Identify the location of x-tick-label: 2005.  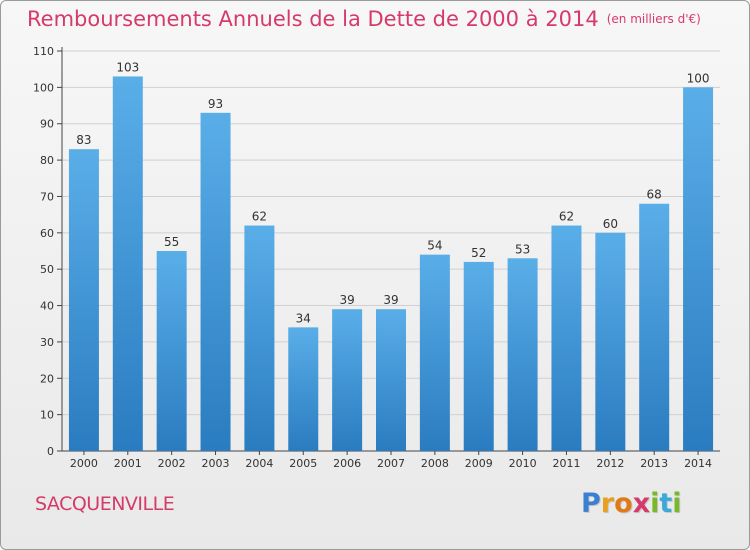
(303, 463).